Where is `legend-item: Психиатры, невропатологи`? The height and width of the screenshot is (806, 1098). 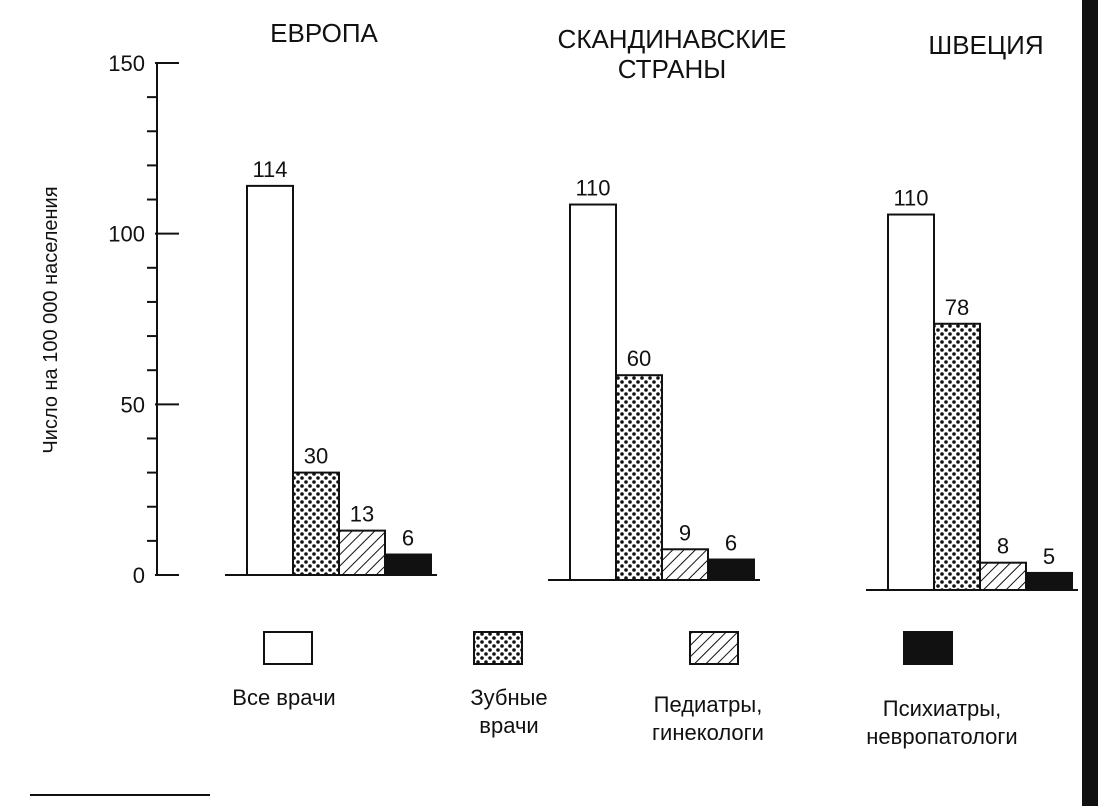
legend-item: Психиатры, невропатологи is located at coordinates (942, 690).